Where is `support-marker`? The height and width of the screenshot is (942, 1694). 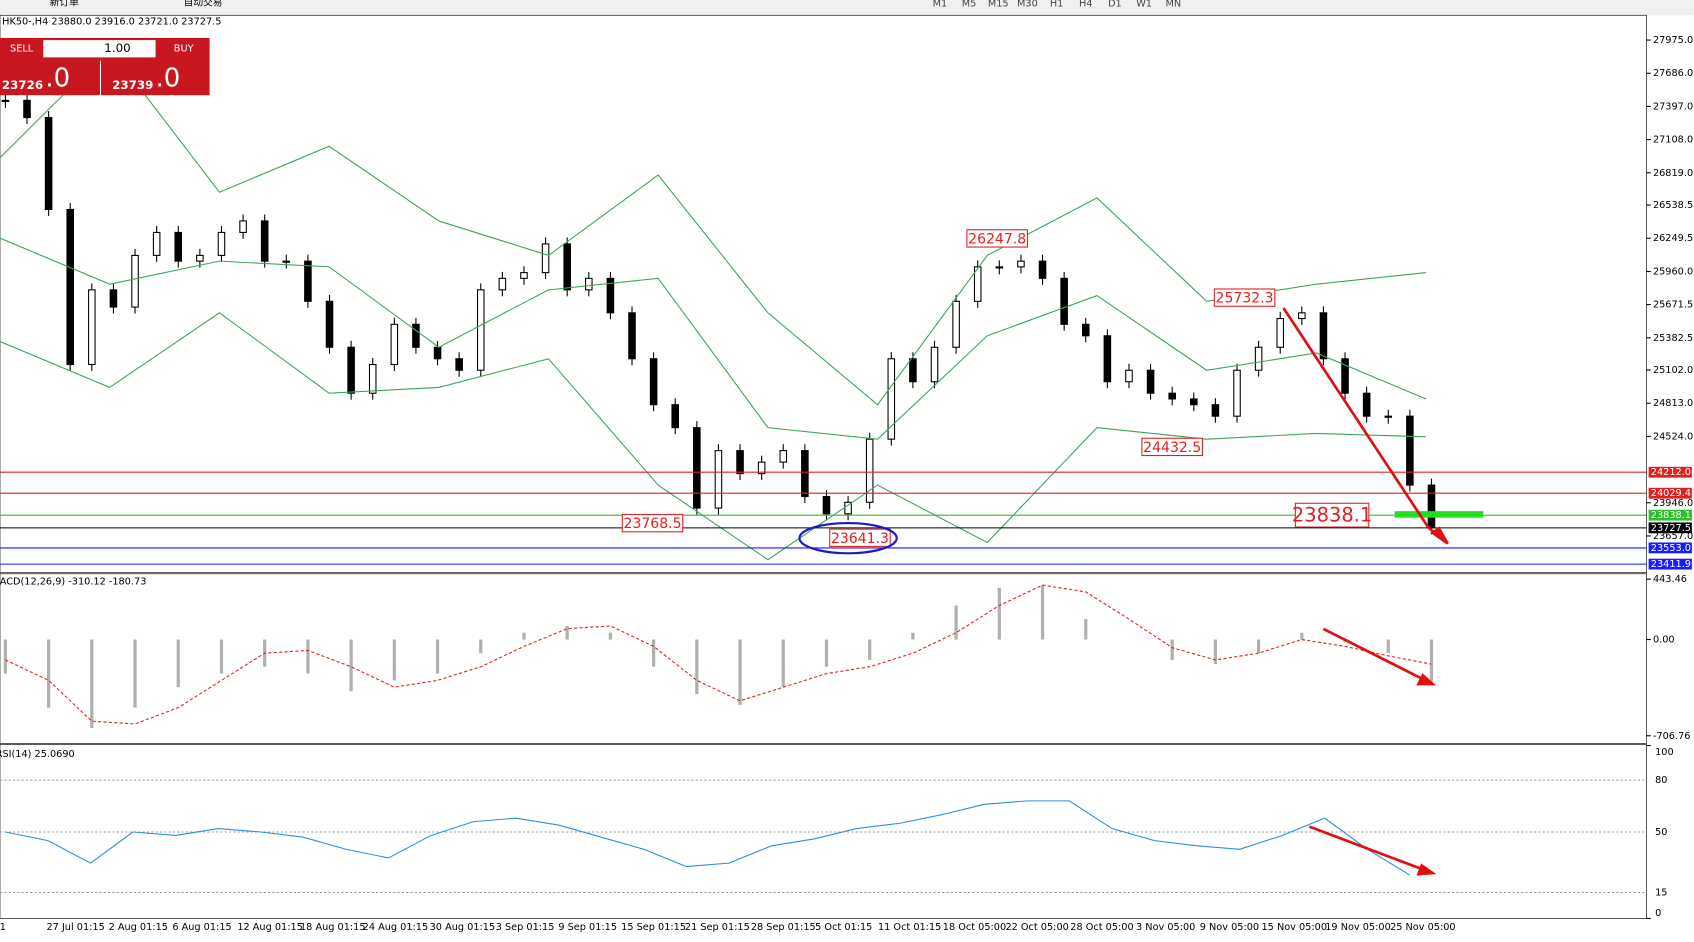 support-marker is located at coordinates (1439, 514).